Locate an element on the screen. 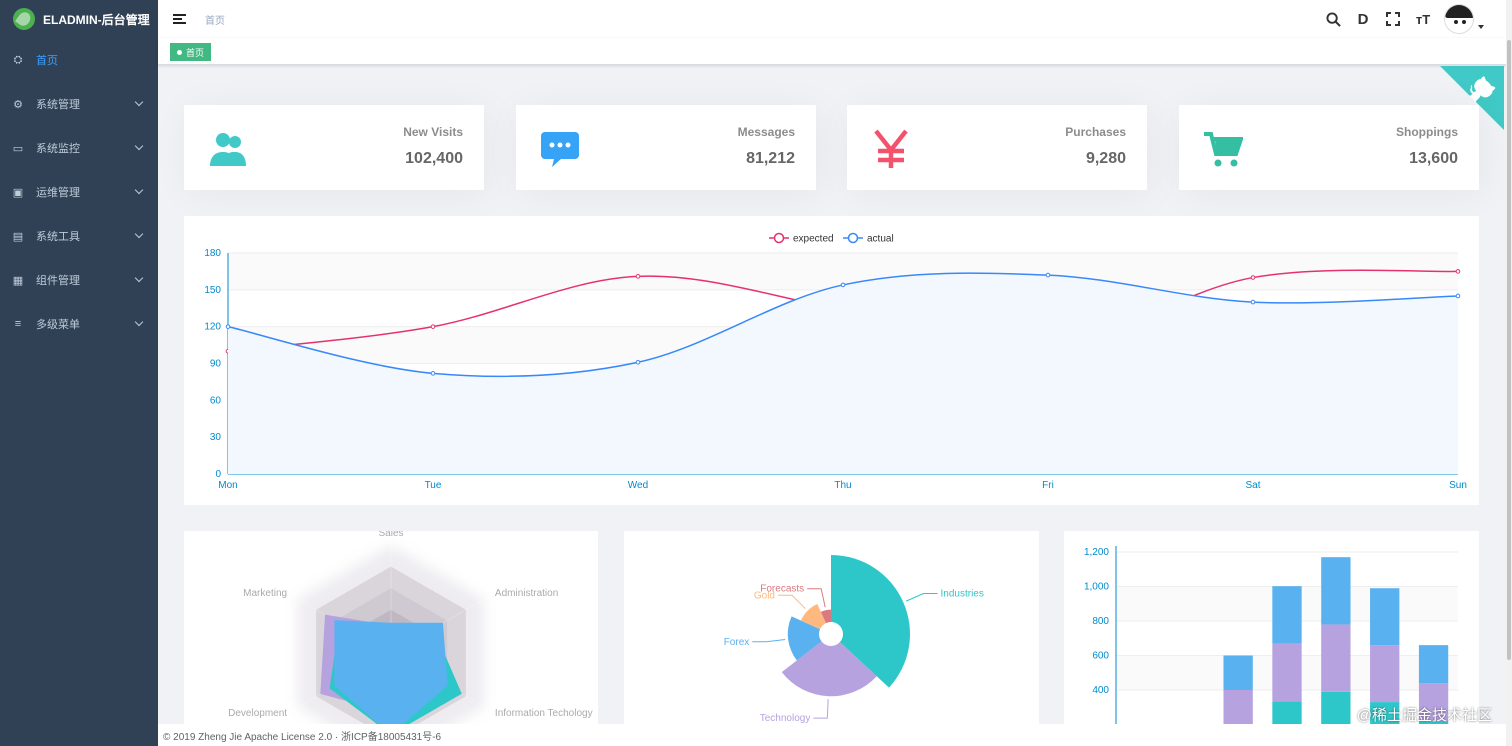 The image size is (1512, 746). pie-slice-forecasts is located at coordinates (825, 616).